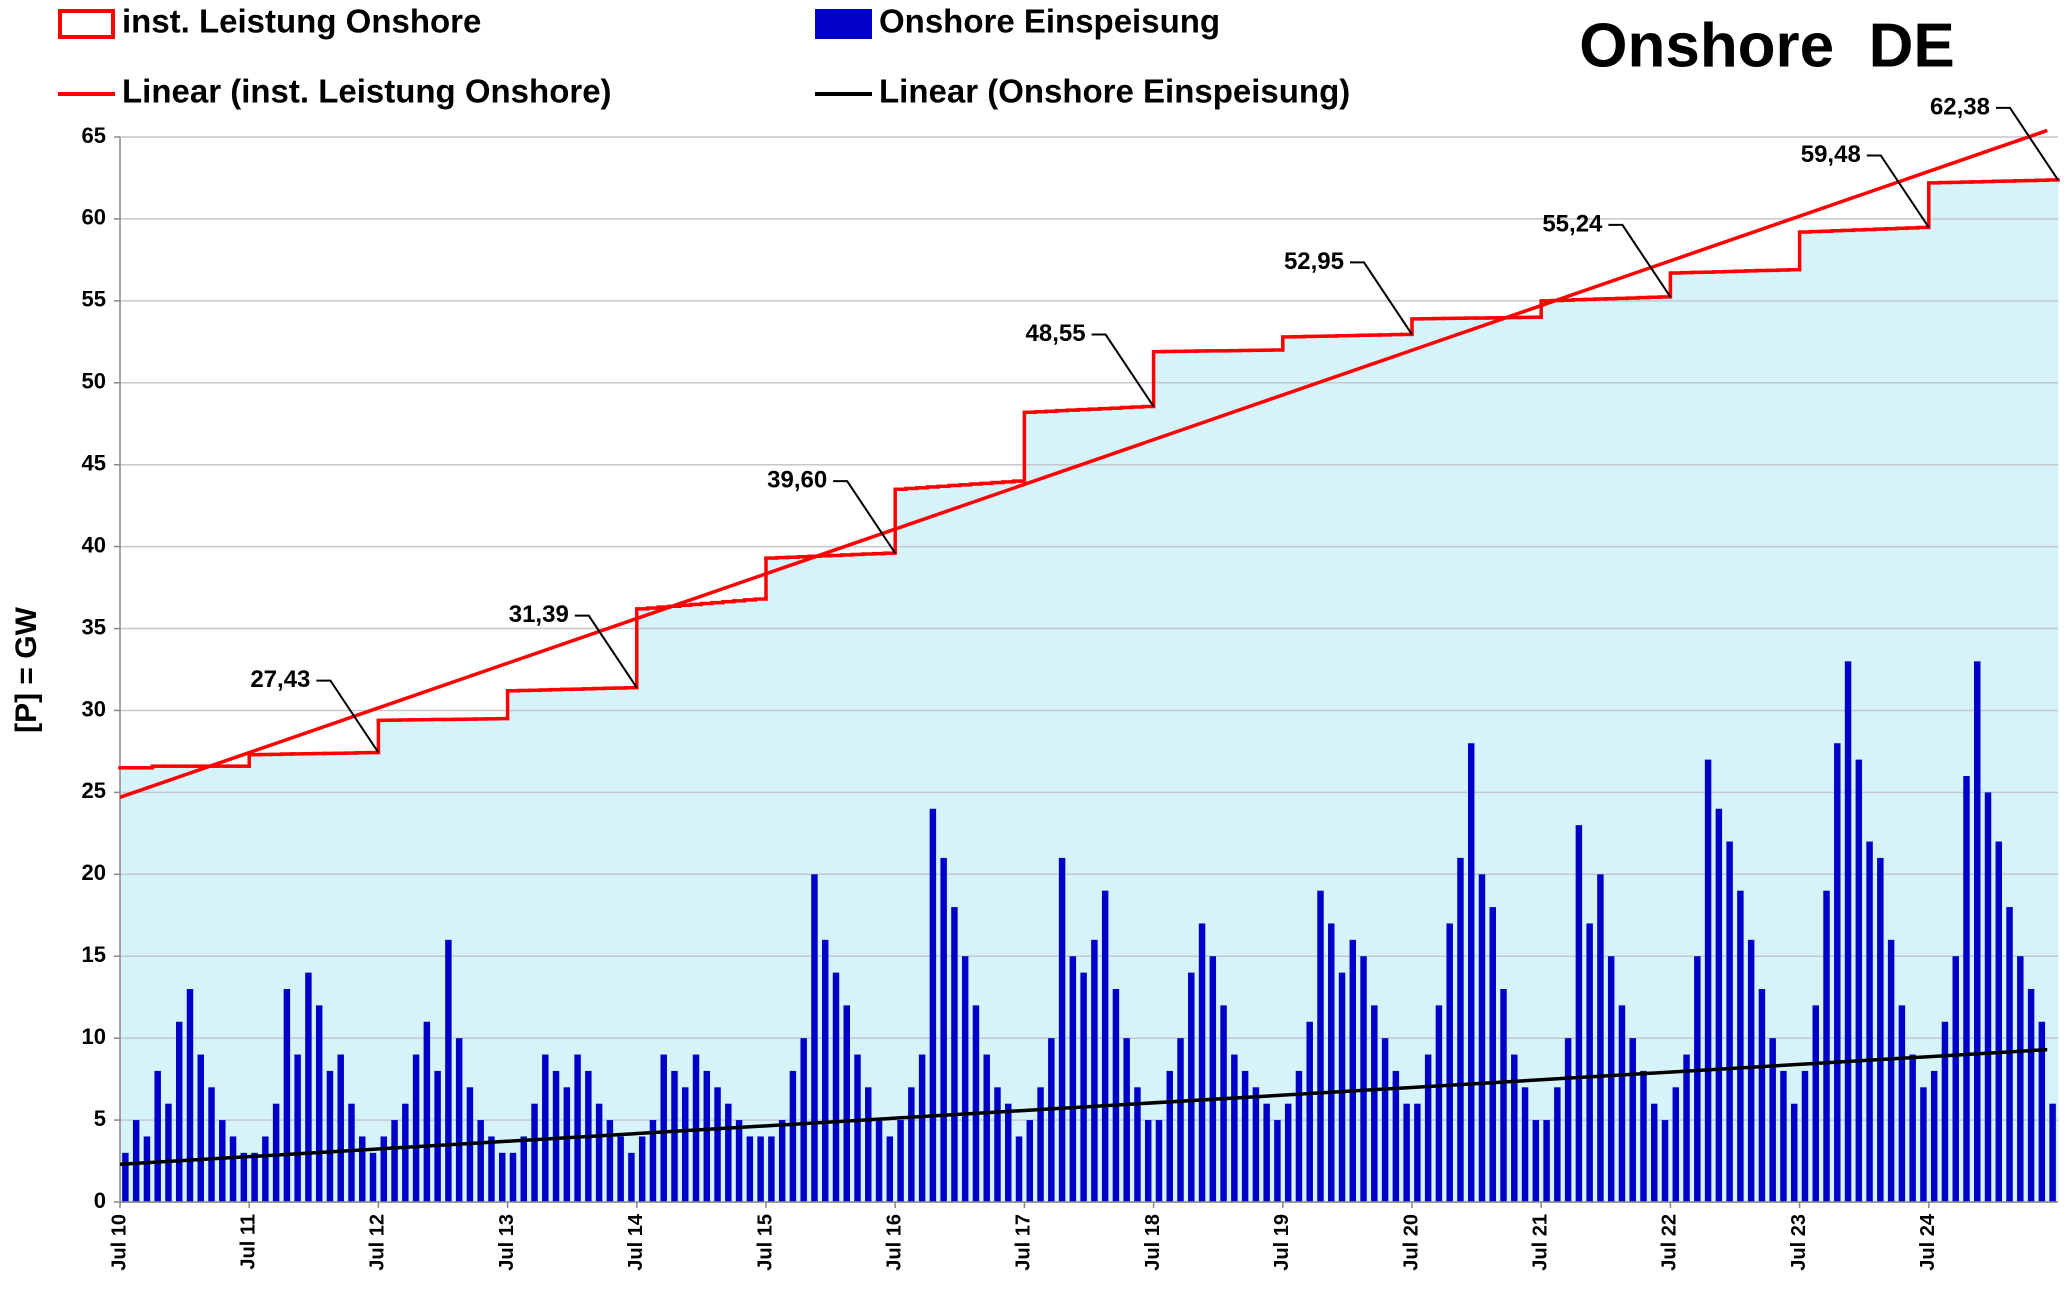 The width and height of the screenshot is (2066, 1304). Describe the element at coordinates (1114, 91) in the screenshot. I see `legend-label: Linear (Onshore Einspeisung)` at that location.